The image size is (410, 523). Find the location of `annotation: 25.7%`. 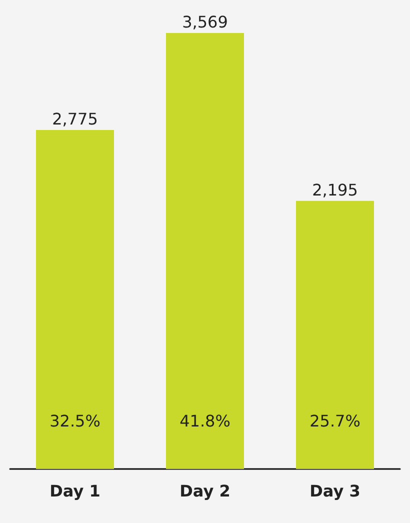

annotation: 25.7% is located at coordinates (335, 421).